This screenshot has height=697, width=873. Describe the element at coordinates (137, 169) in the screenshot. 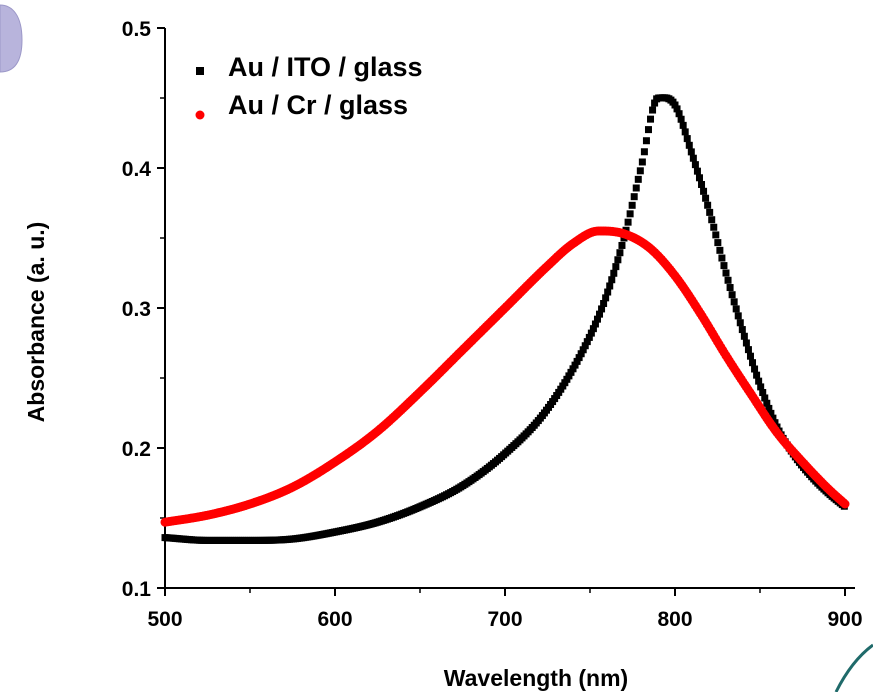

I see `y-tick-label: 0.4` at that location.